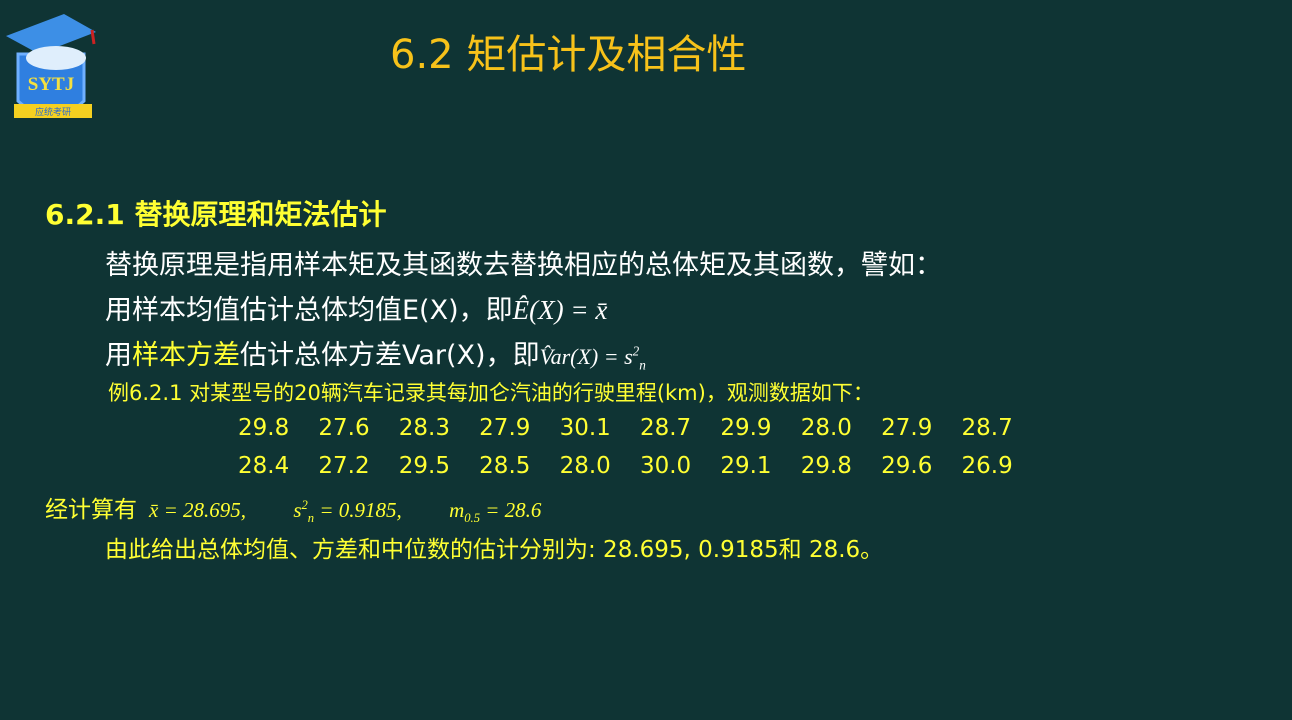 This screenshot has height=720, width=1292. I want to click on formula-var: V̂ar(X) = s2n, so click(592, 358).